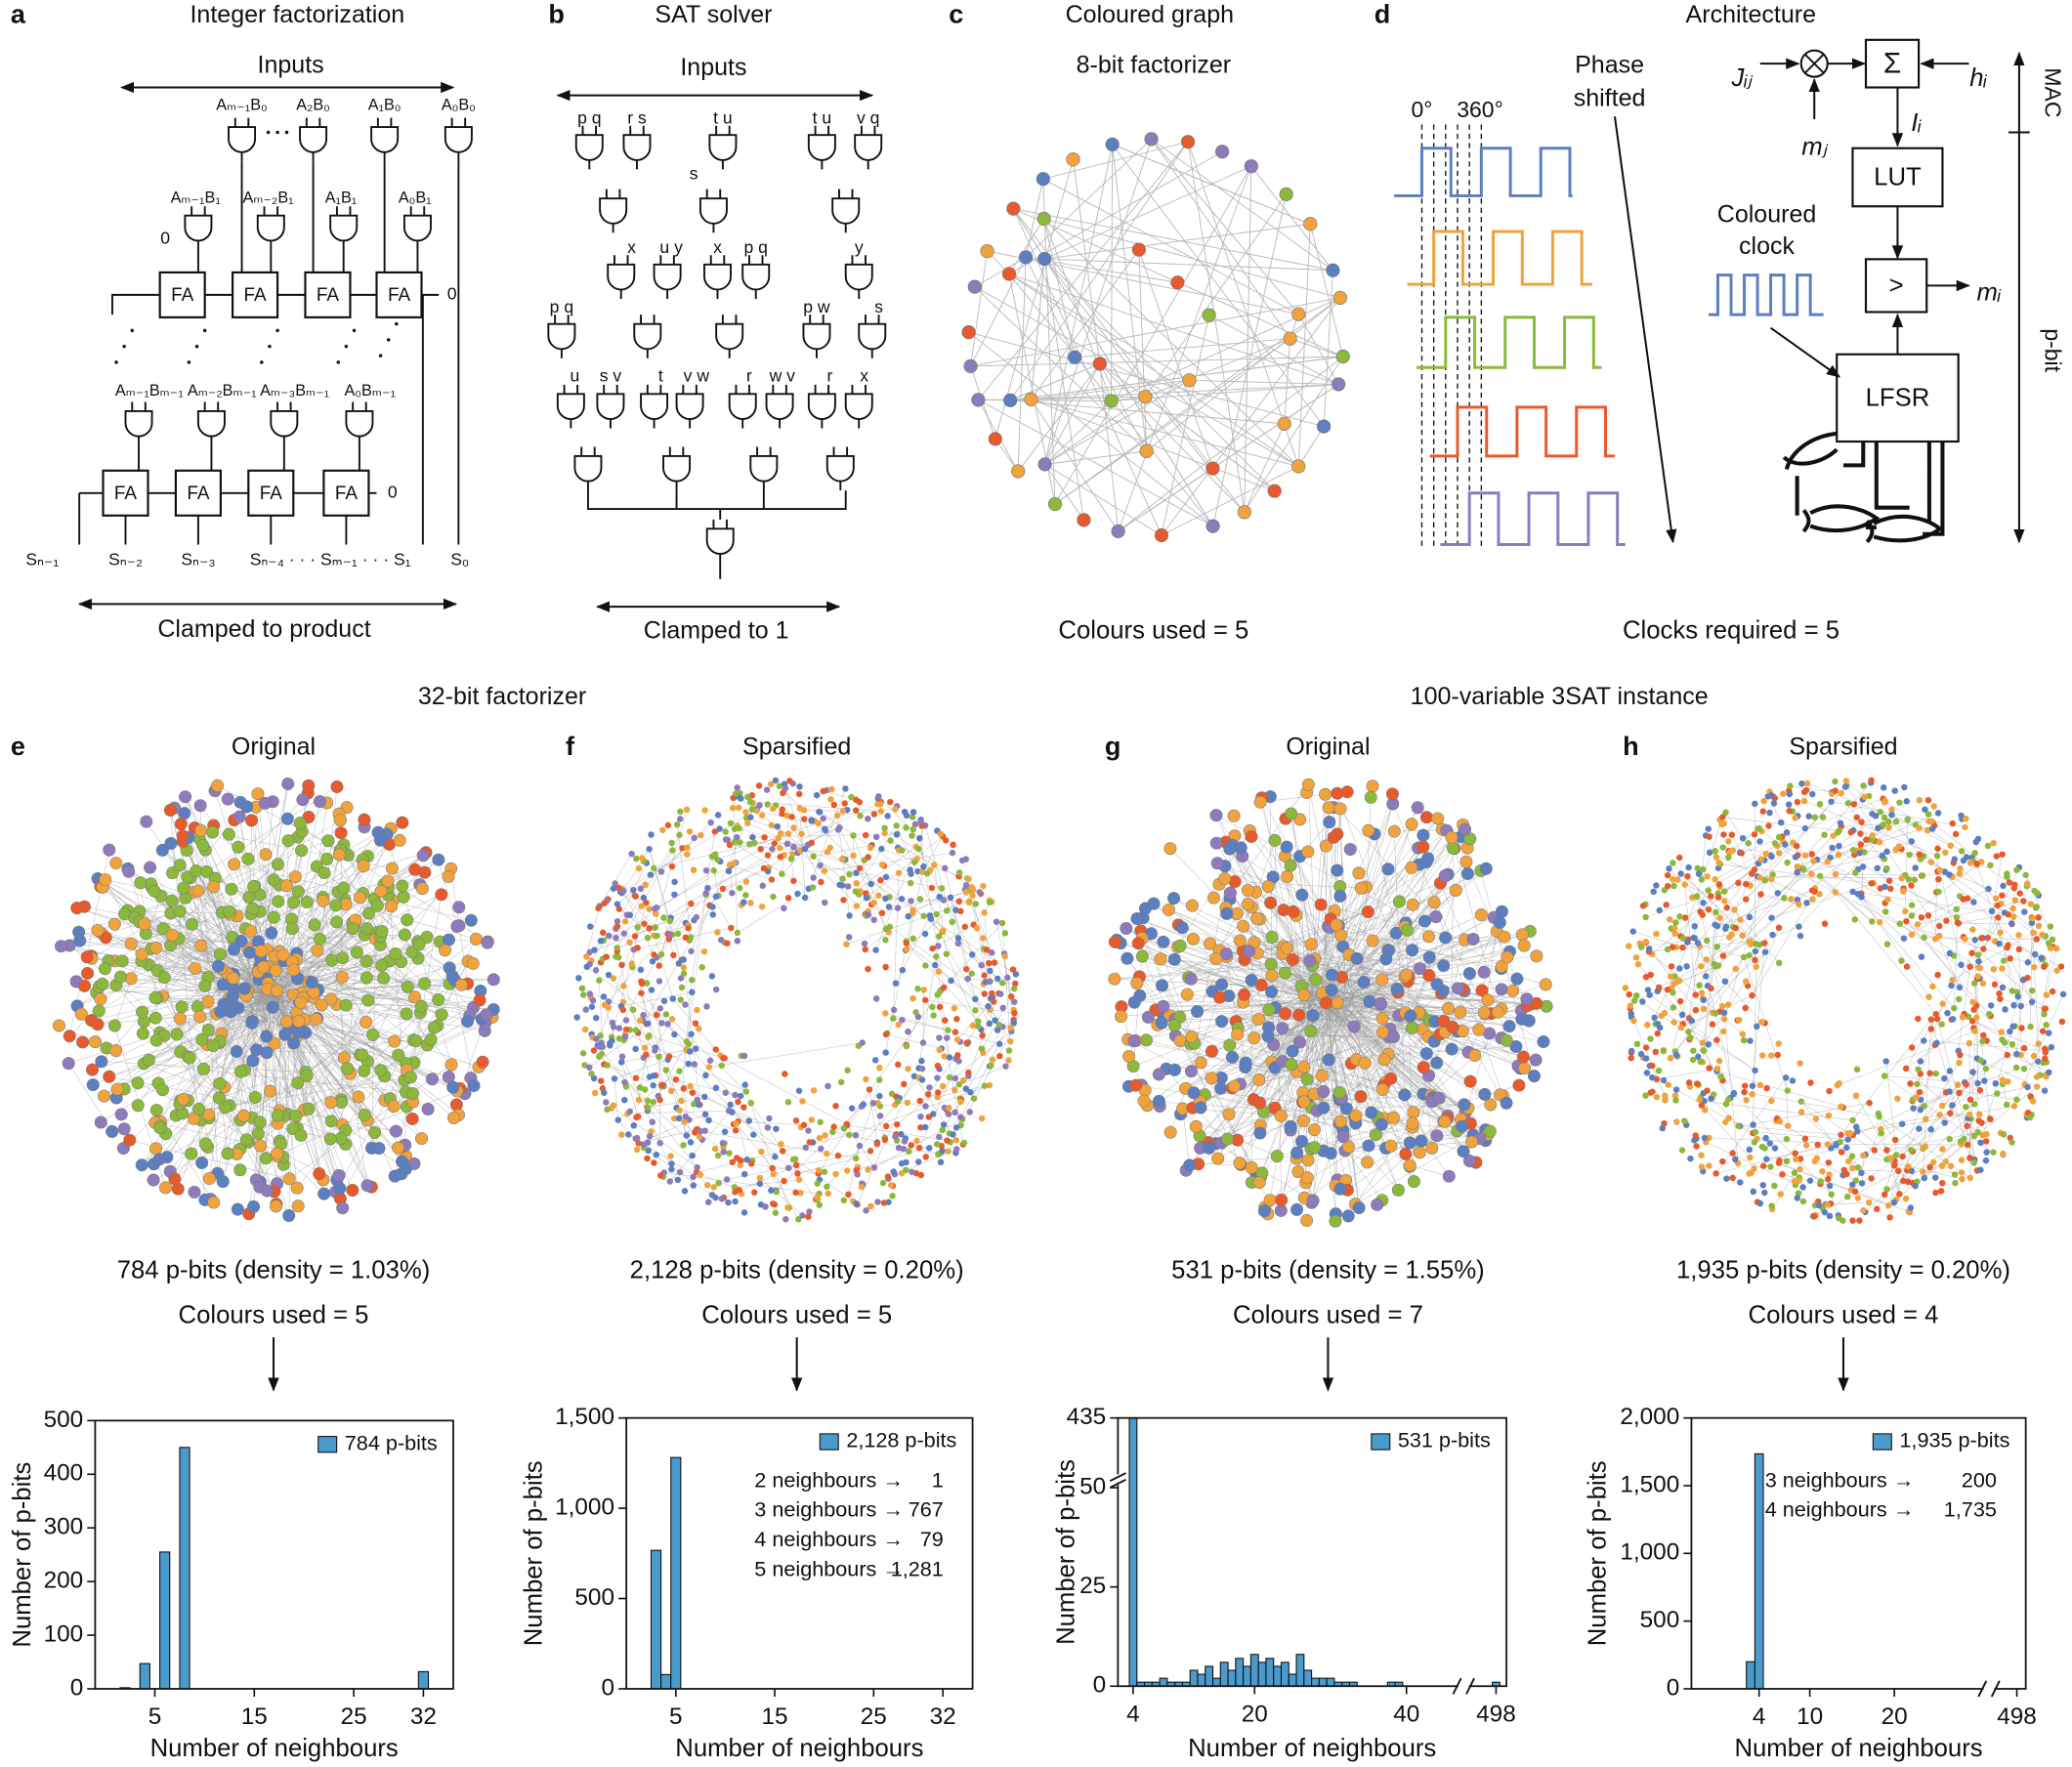  I want to click on label: e, so click(18, 746).